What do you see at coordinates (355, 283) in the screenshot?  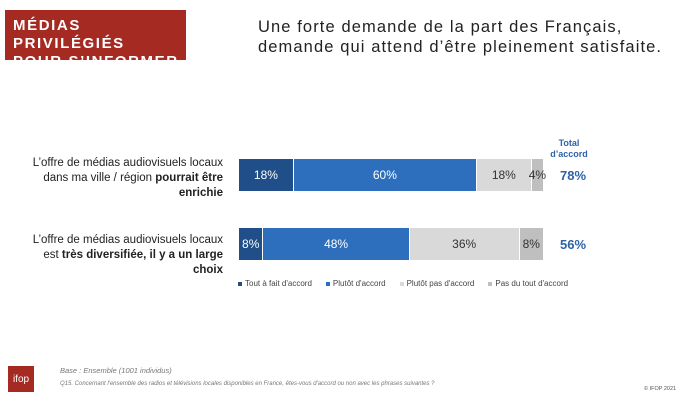 I see `legend-item: Plutôt d'accord` at bounding box center [355, 283].